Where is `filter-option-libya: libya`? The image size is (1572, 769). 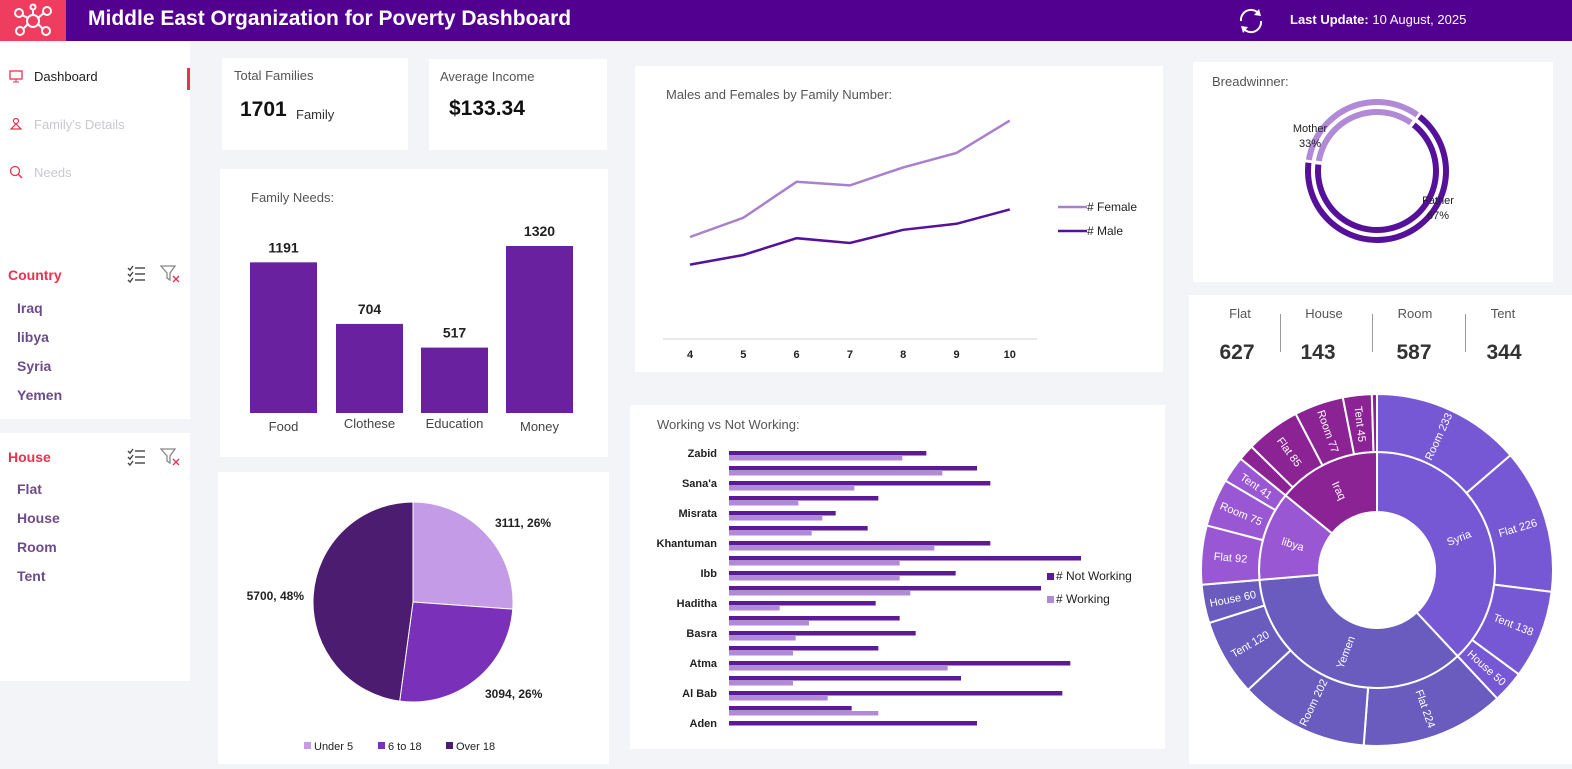
filter-option-libya: libya is located at coordinates (33, 337).